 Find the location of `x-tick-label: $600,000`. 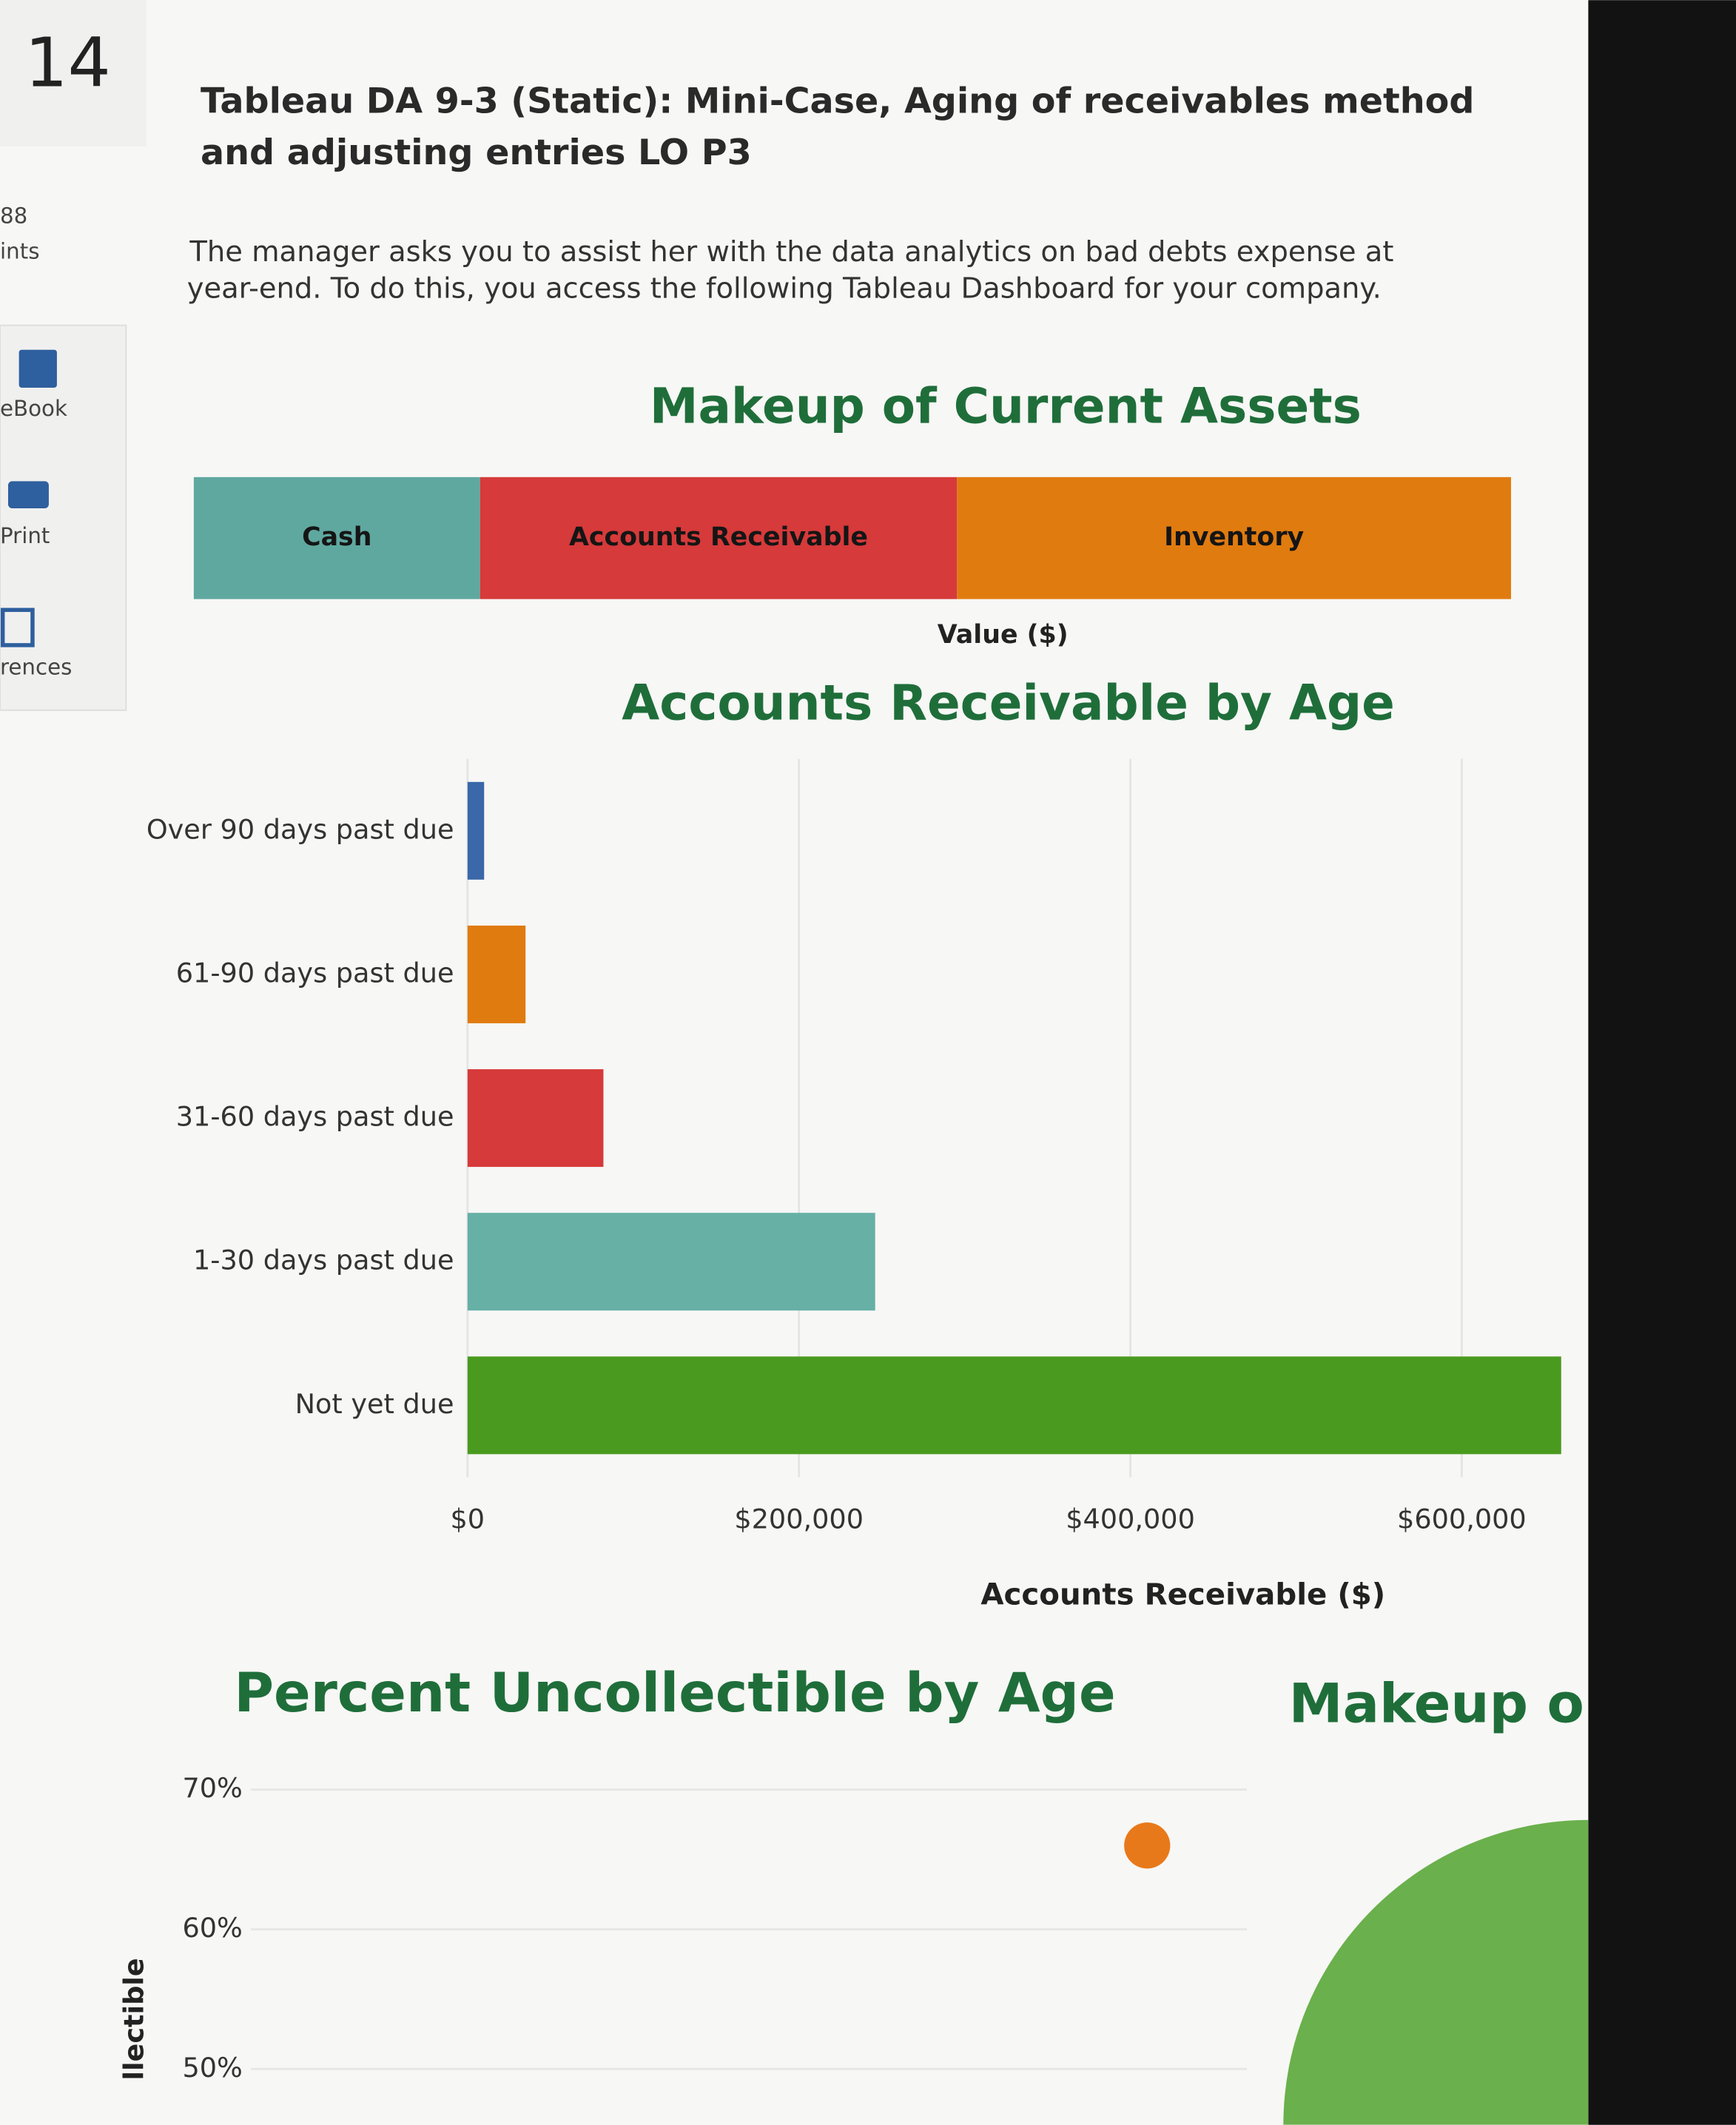

x-tick-label: $600,000 is located at coordinates (1462, 1519).